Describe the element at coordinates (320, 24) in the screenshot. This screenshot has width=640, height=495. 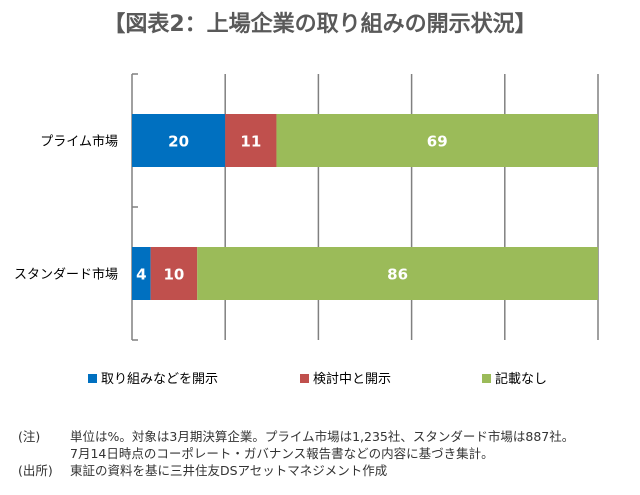
I see `chart-title: 【図表2：上場企業の取り組みの開示状況】` at that location.